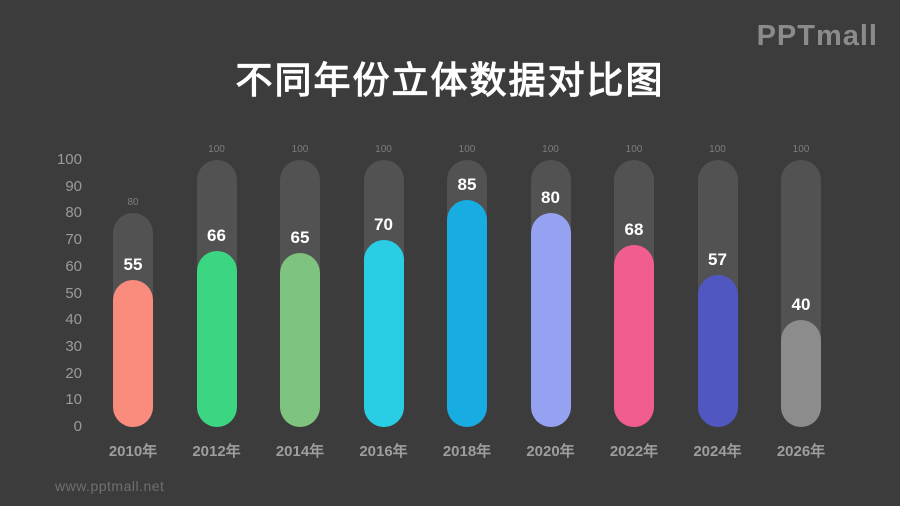  Describe the element at coordinates (73, 186) in the screenshot. I see `y-axis-tick-label: 90` at that location.